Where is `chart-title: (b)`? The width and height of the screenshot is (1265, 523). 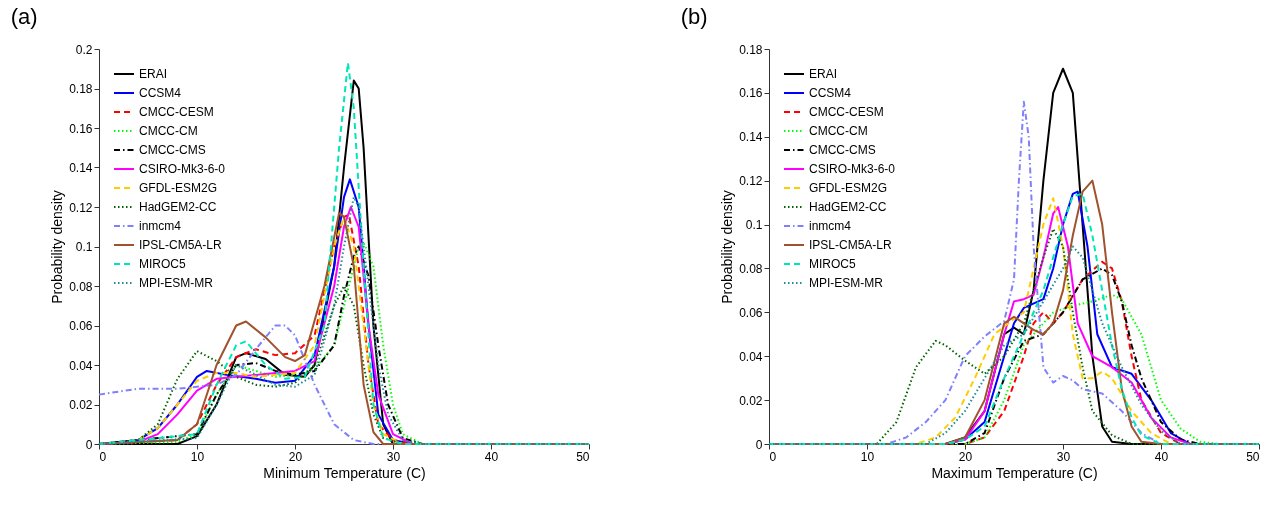 chart-title: (b) is located at coordinates (694, 16).